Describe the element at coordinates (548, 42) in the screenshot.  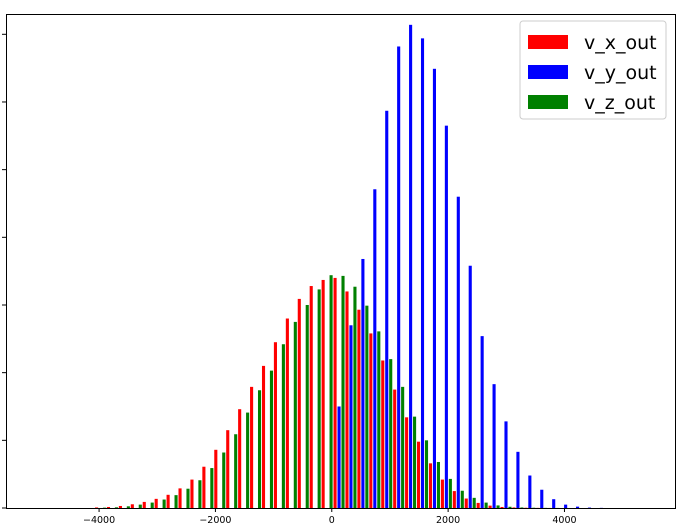
I see `legend-swatch-v-x-out` at that location.